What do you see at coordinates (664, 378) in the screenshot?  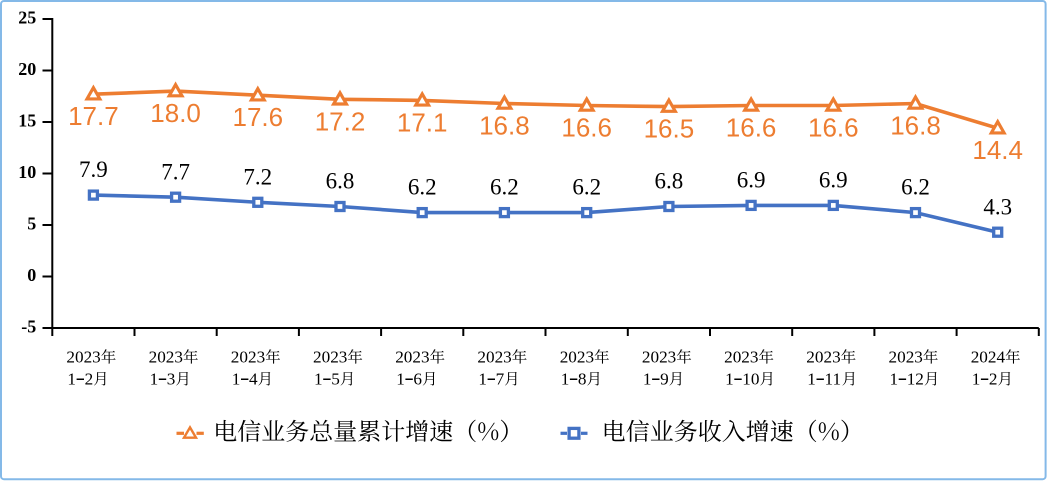 I see `svg-text: 9` at bounding box center [664, 378].